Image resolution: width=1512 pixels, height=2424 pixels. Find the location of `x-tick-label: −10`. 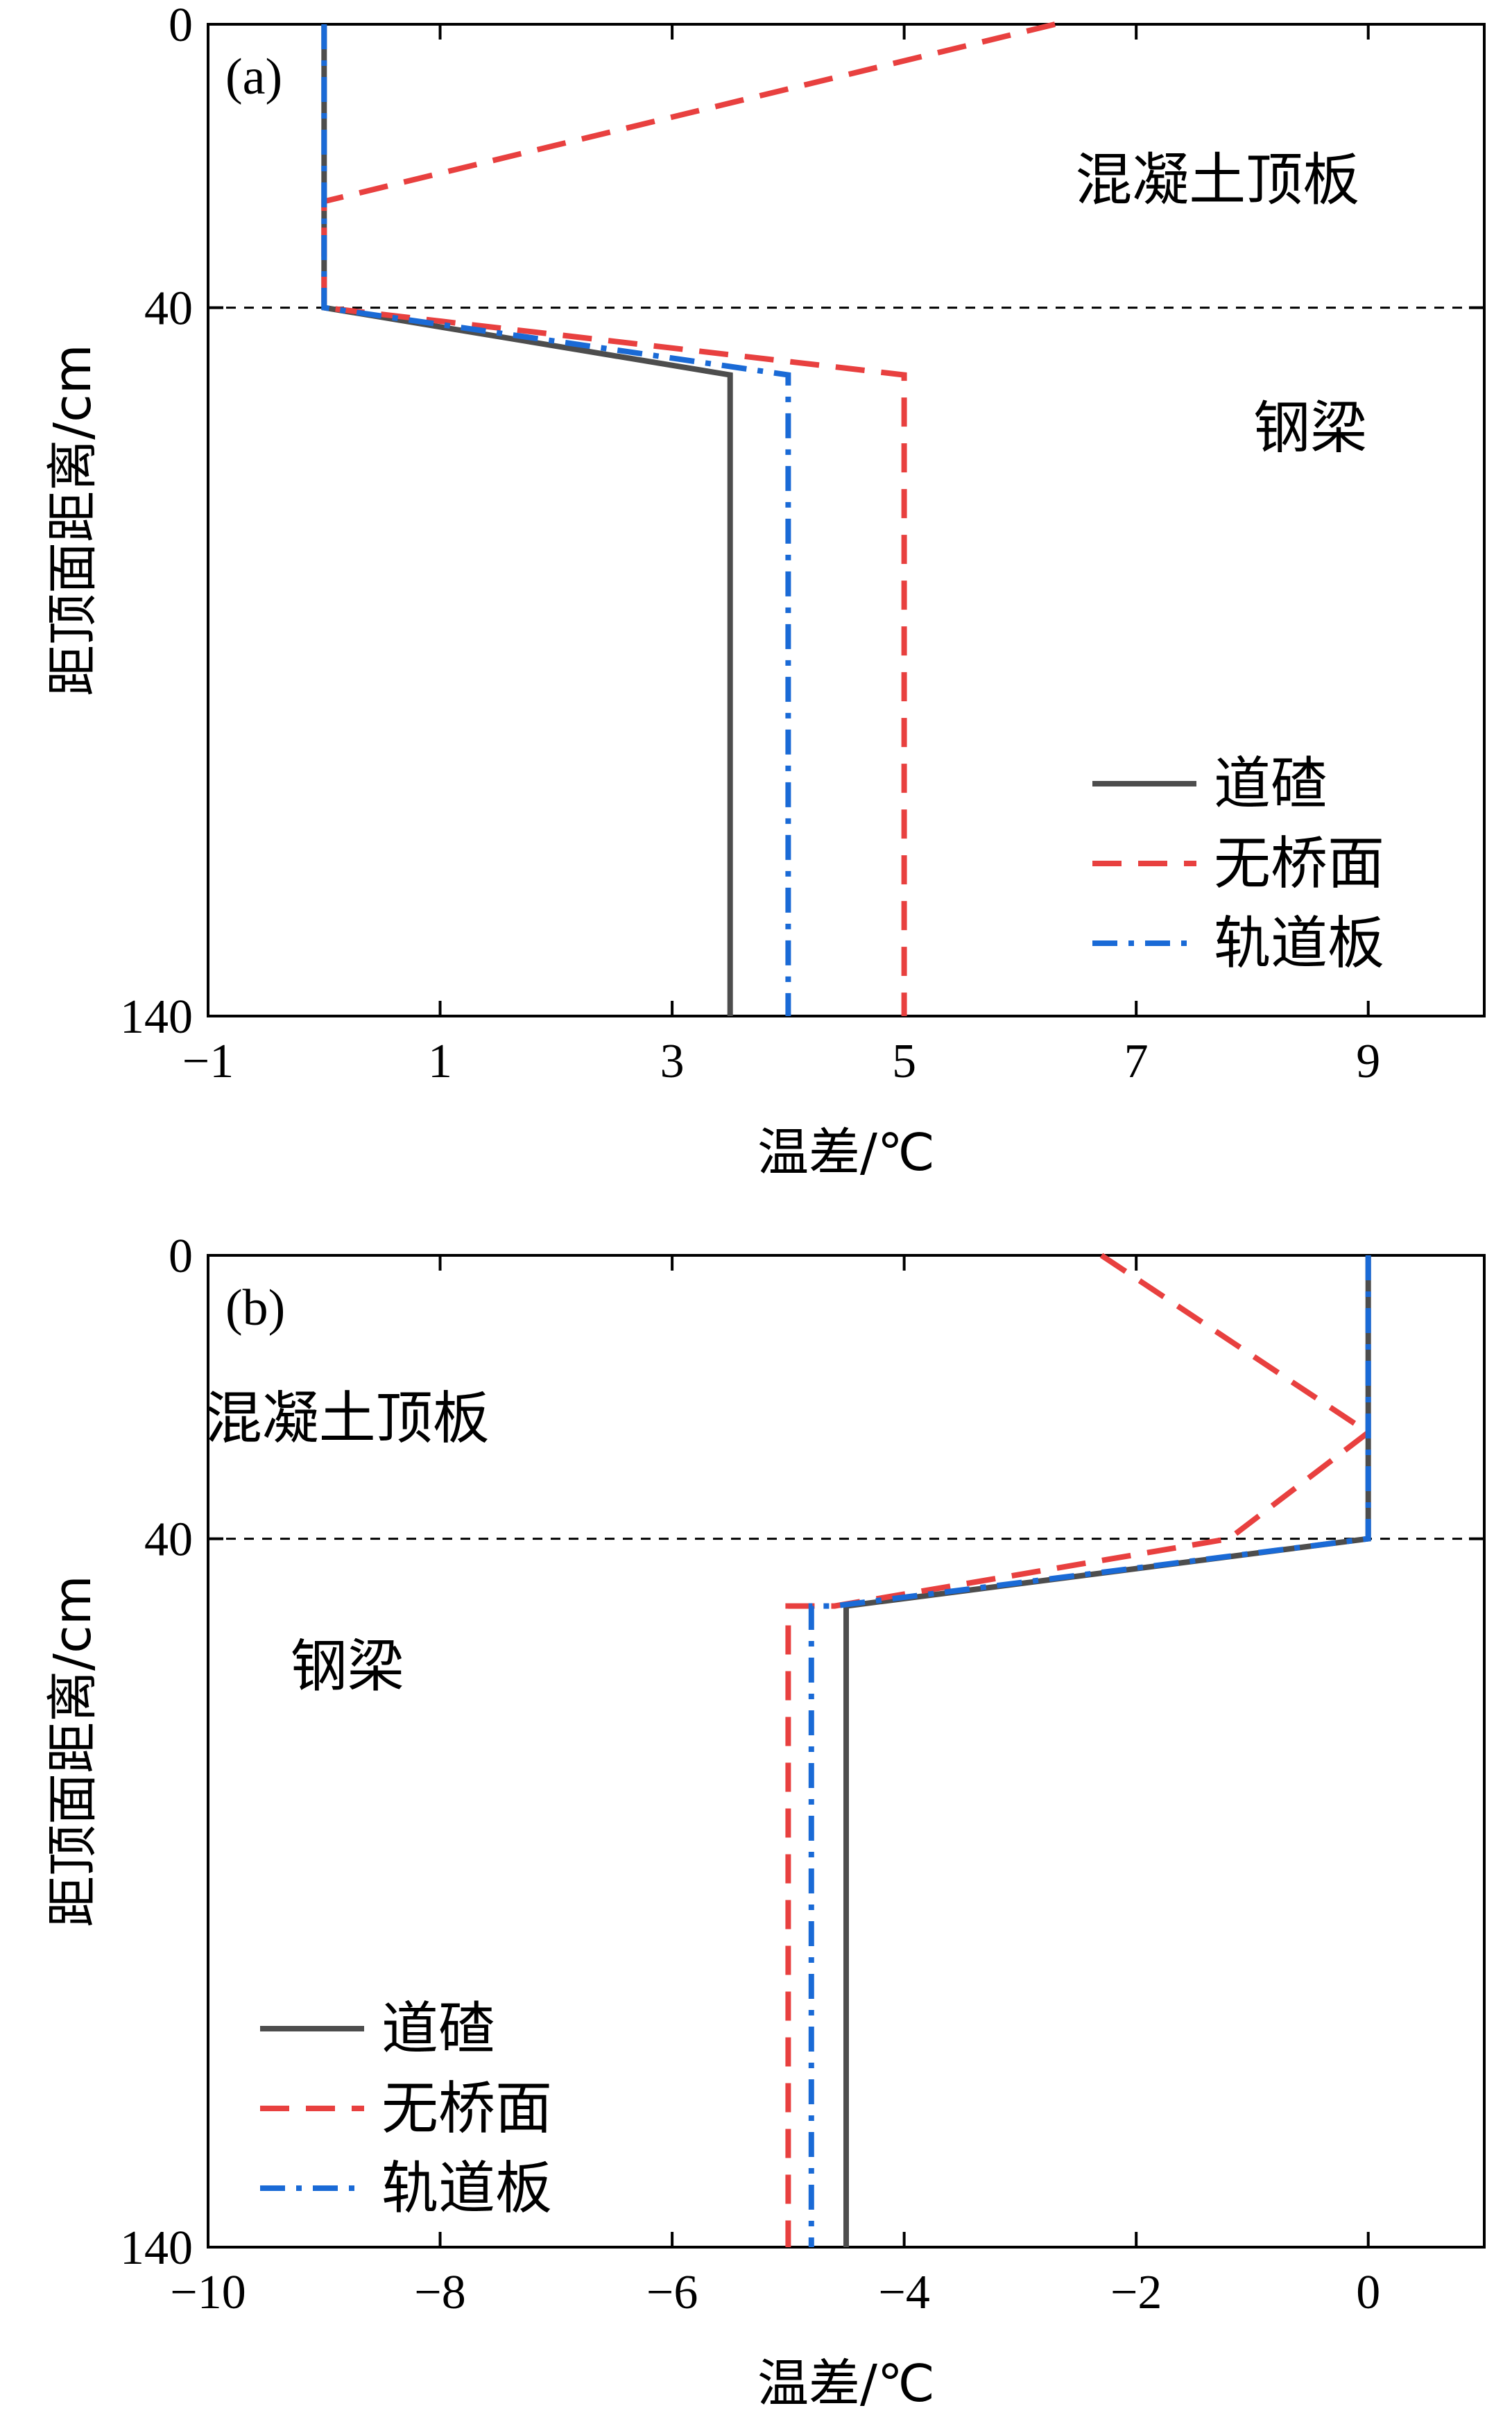

x-tick-label: −10 is located at coordinates (208, 2293).